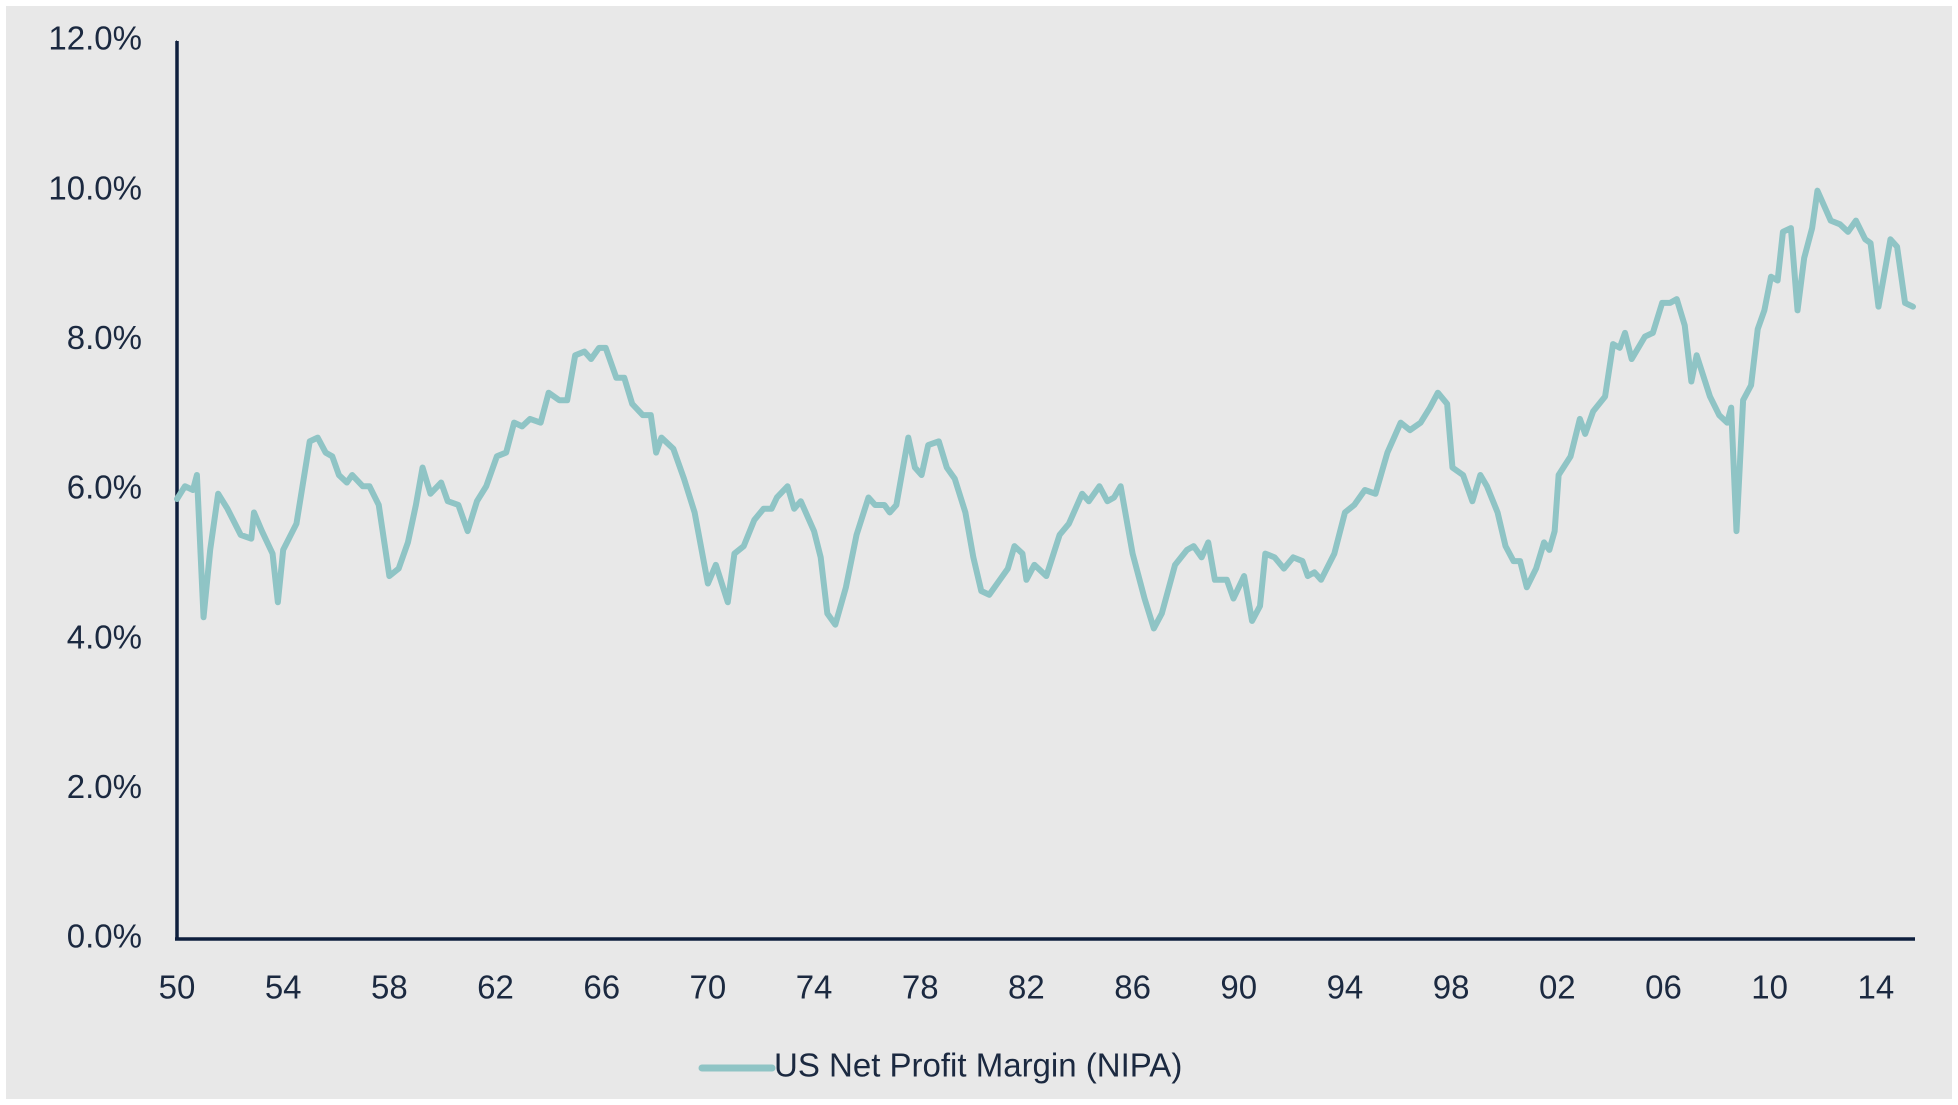  I want to click on x-tick-label: 98, so click(1451, 987).